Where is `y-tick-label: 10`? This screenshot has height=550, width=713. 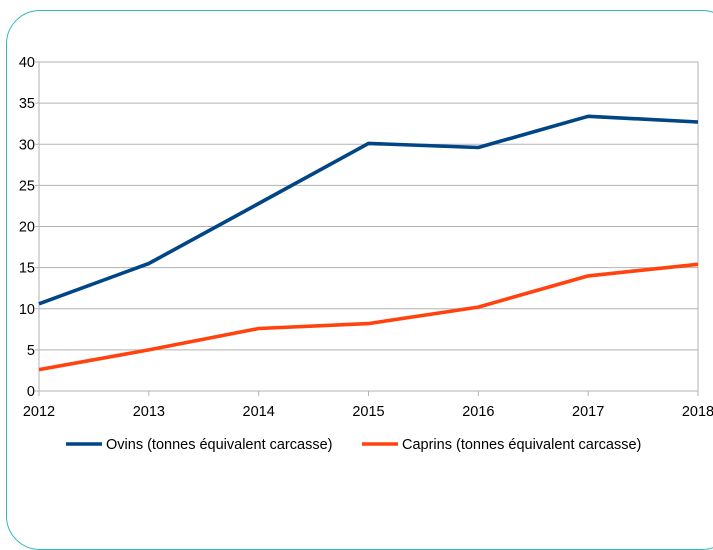
y-tick-label: 10 is located at coordinates (27, 310).